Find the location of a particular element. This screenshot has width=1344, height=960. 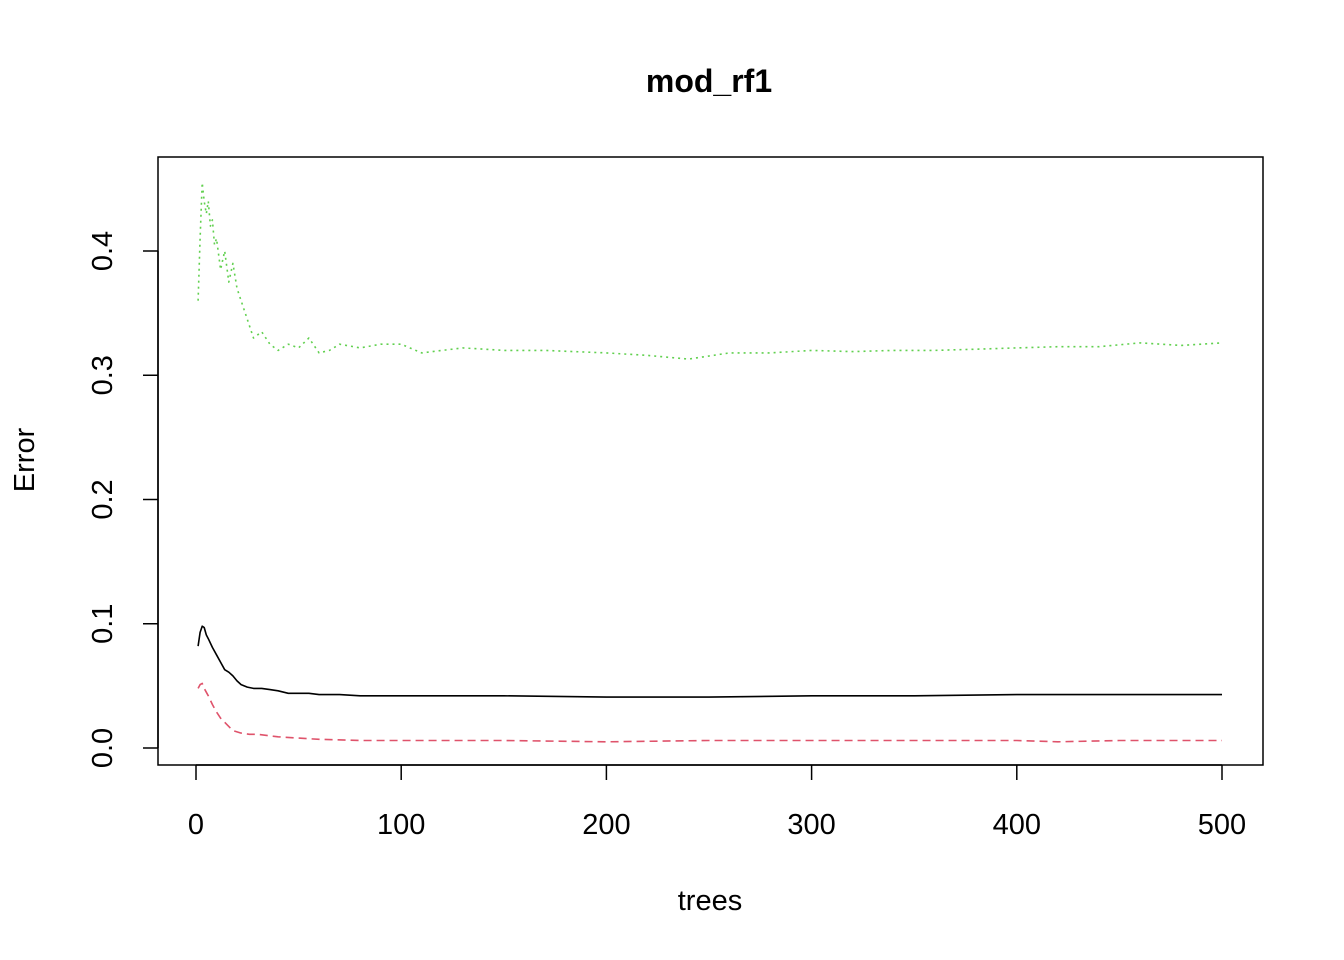

x-tick-label: 500 is located at coordinates (1222, 825).